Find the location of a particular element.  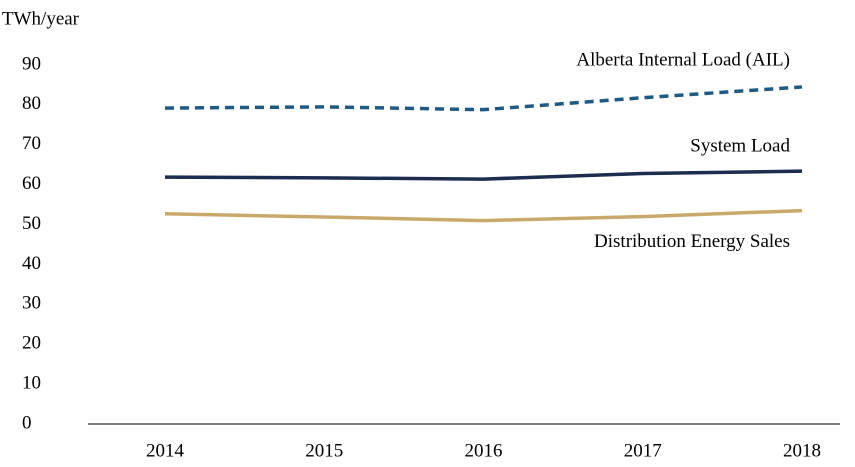

x-tick-label: 2014 is located at coordinates (165, 450).